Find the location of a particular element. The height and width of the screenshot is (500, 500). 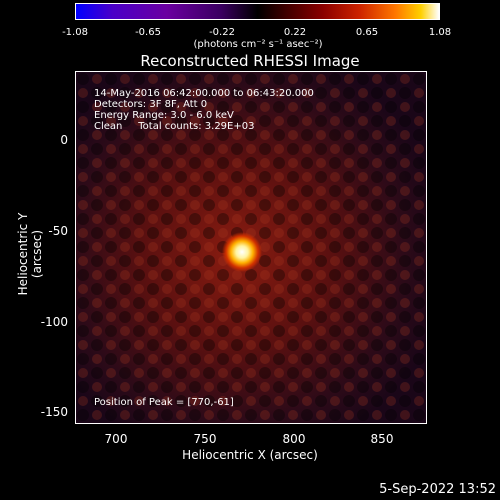

colorbar-tick: -0.65 is located at coordinates (148, 32).